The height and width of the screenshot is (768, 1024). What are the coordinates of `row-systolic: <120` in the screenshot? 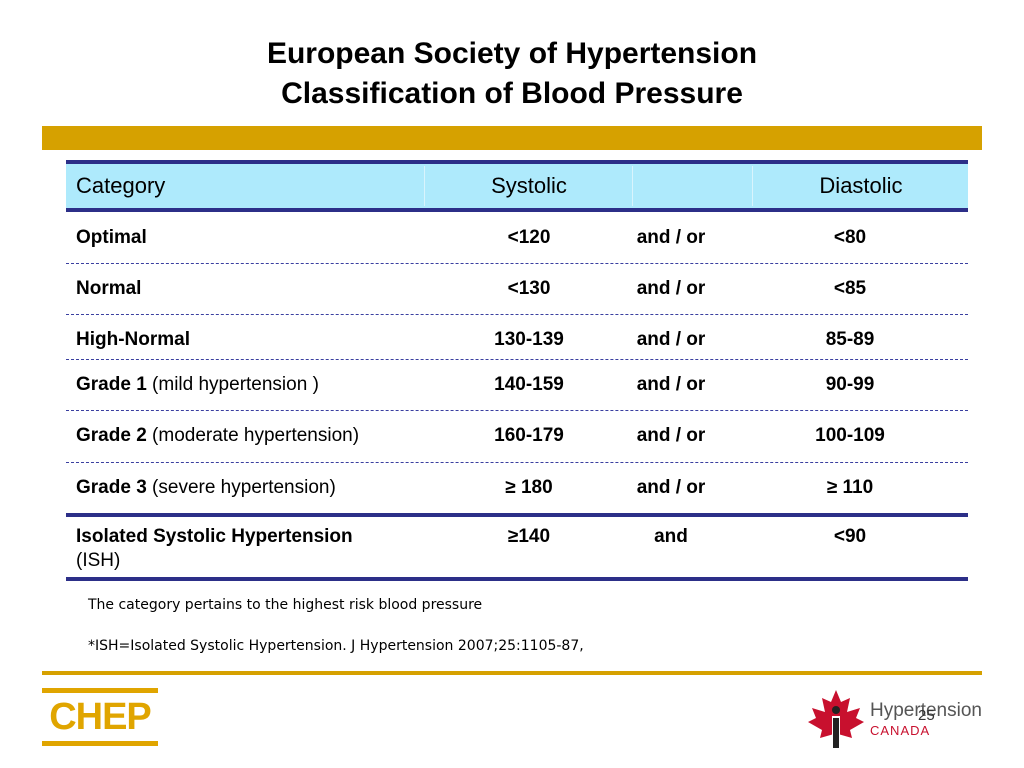 It's located at (529, 237).